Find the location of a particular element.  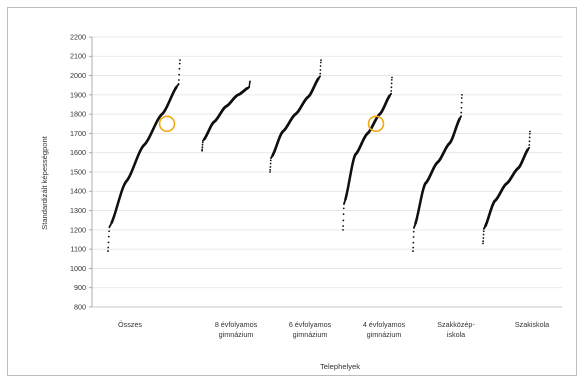

highlight-layer is located at coordinates (271, 124).